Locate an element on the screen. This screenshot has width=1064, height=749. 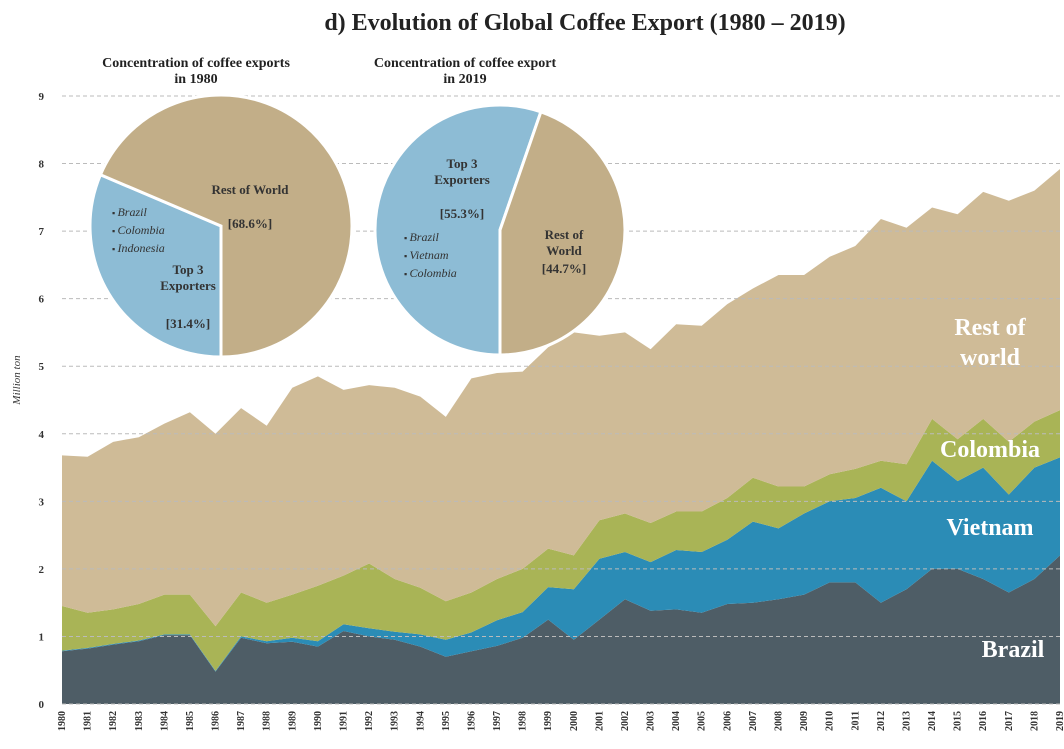
x-tick-label: 2005 is located at coordinates (702, 721).